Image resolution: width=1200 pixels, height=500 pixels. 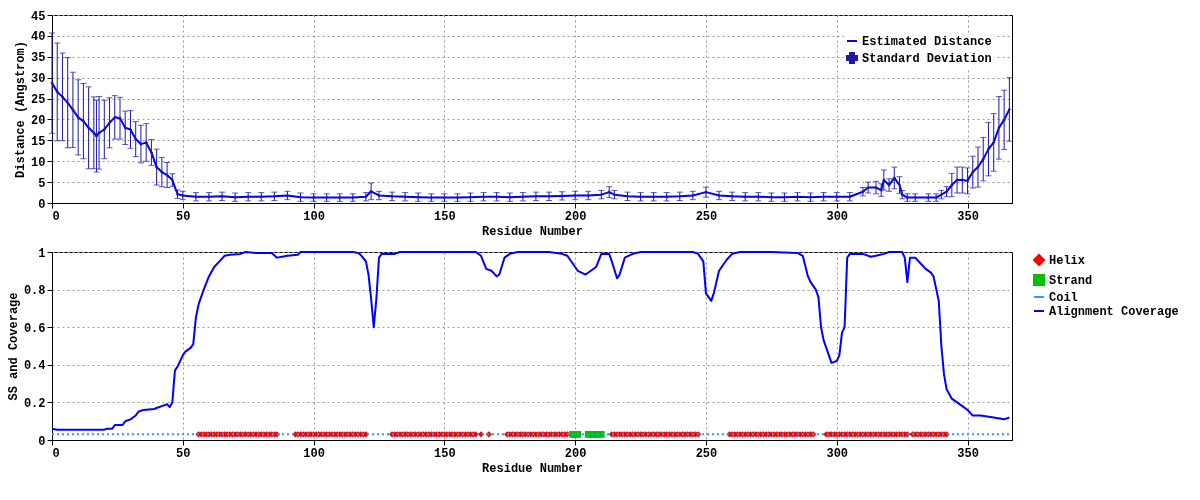 I want to click on y-tick-label: 45, so click(x=38, y=16).